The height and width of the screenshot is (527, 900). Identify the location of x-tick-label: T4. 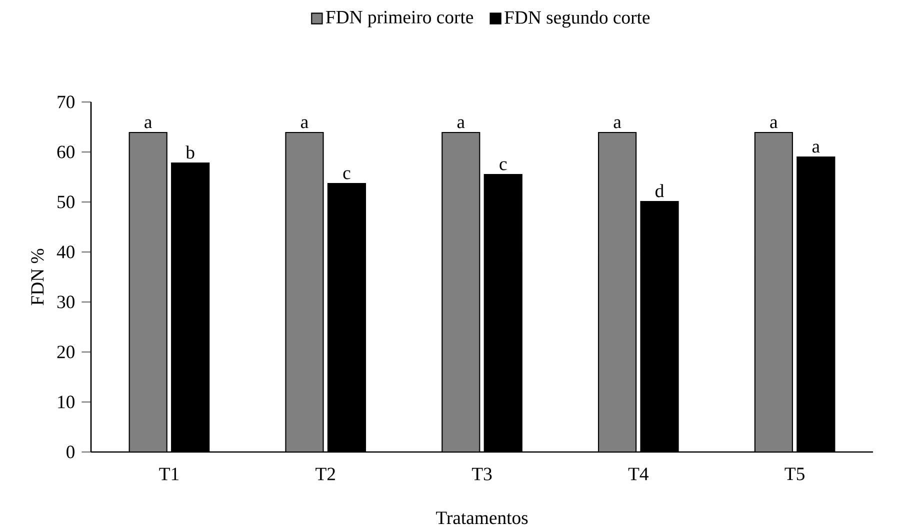
(638, 474).